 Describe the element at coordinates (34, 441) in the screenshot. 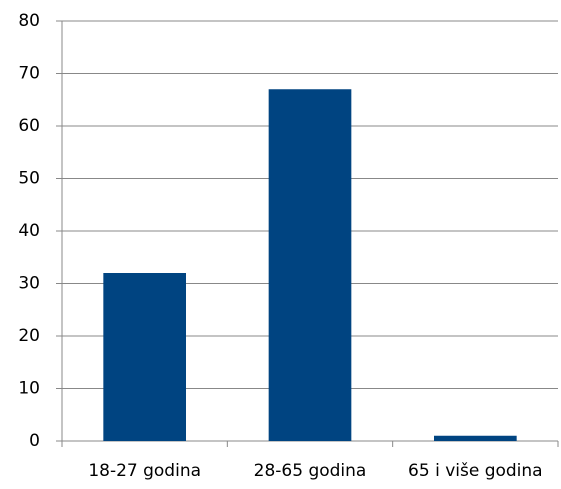

I see `y-tick-label: 0` at that location.